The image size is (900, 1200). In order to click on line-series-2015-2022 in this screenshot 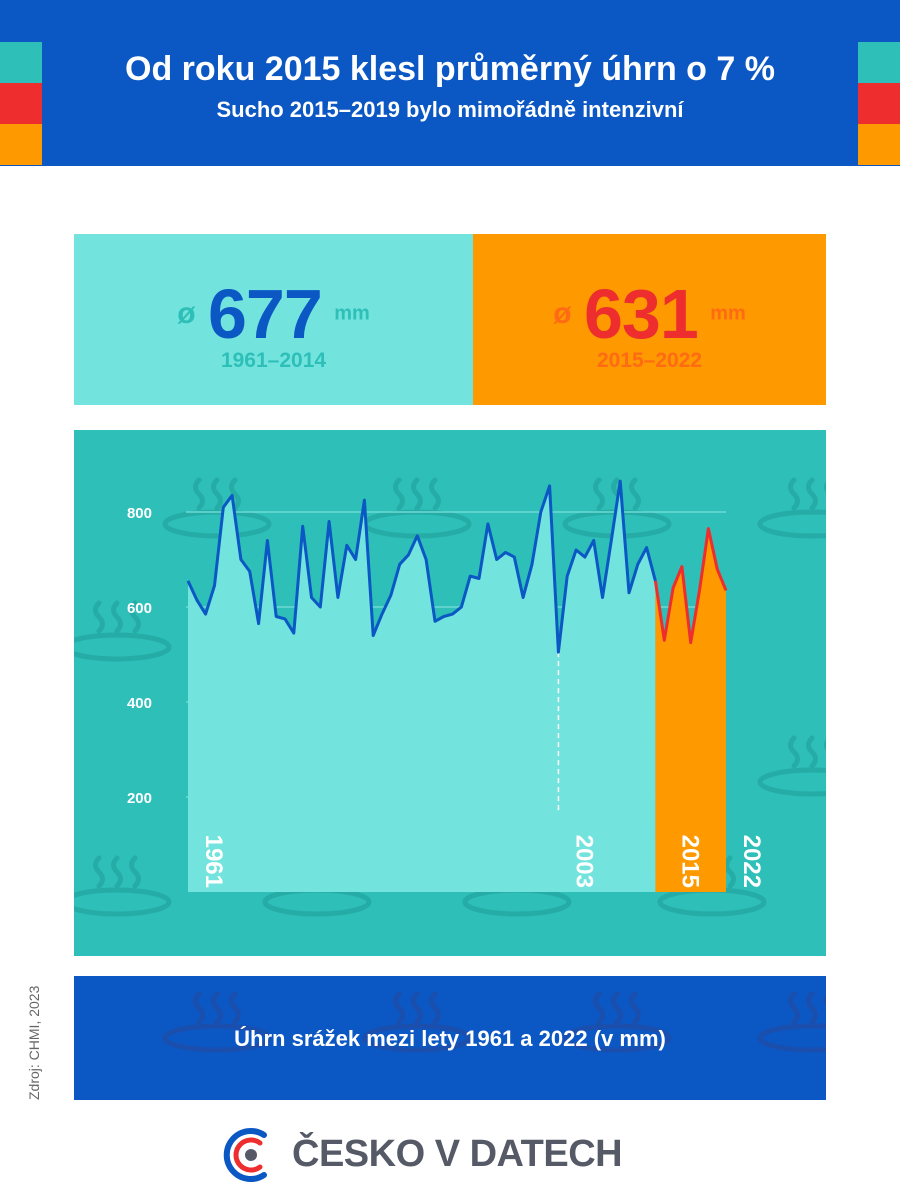, I will do `click(690, 586)`.